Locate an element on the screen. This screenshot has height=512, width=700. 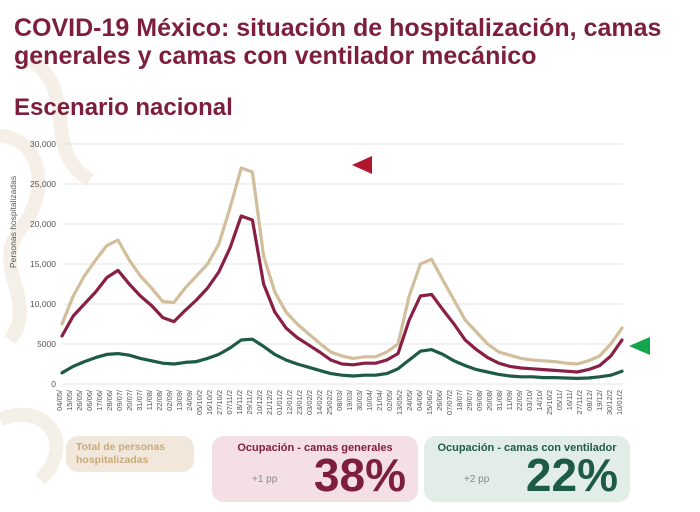
x-tick-label: 22/09/ is located at coordinates (519, 400).